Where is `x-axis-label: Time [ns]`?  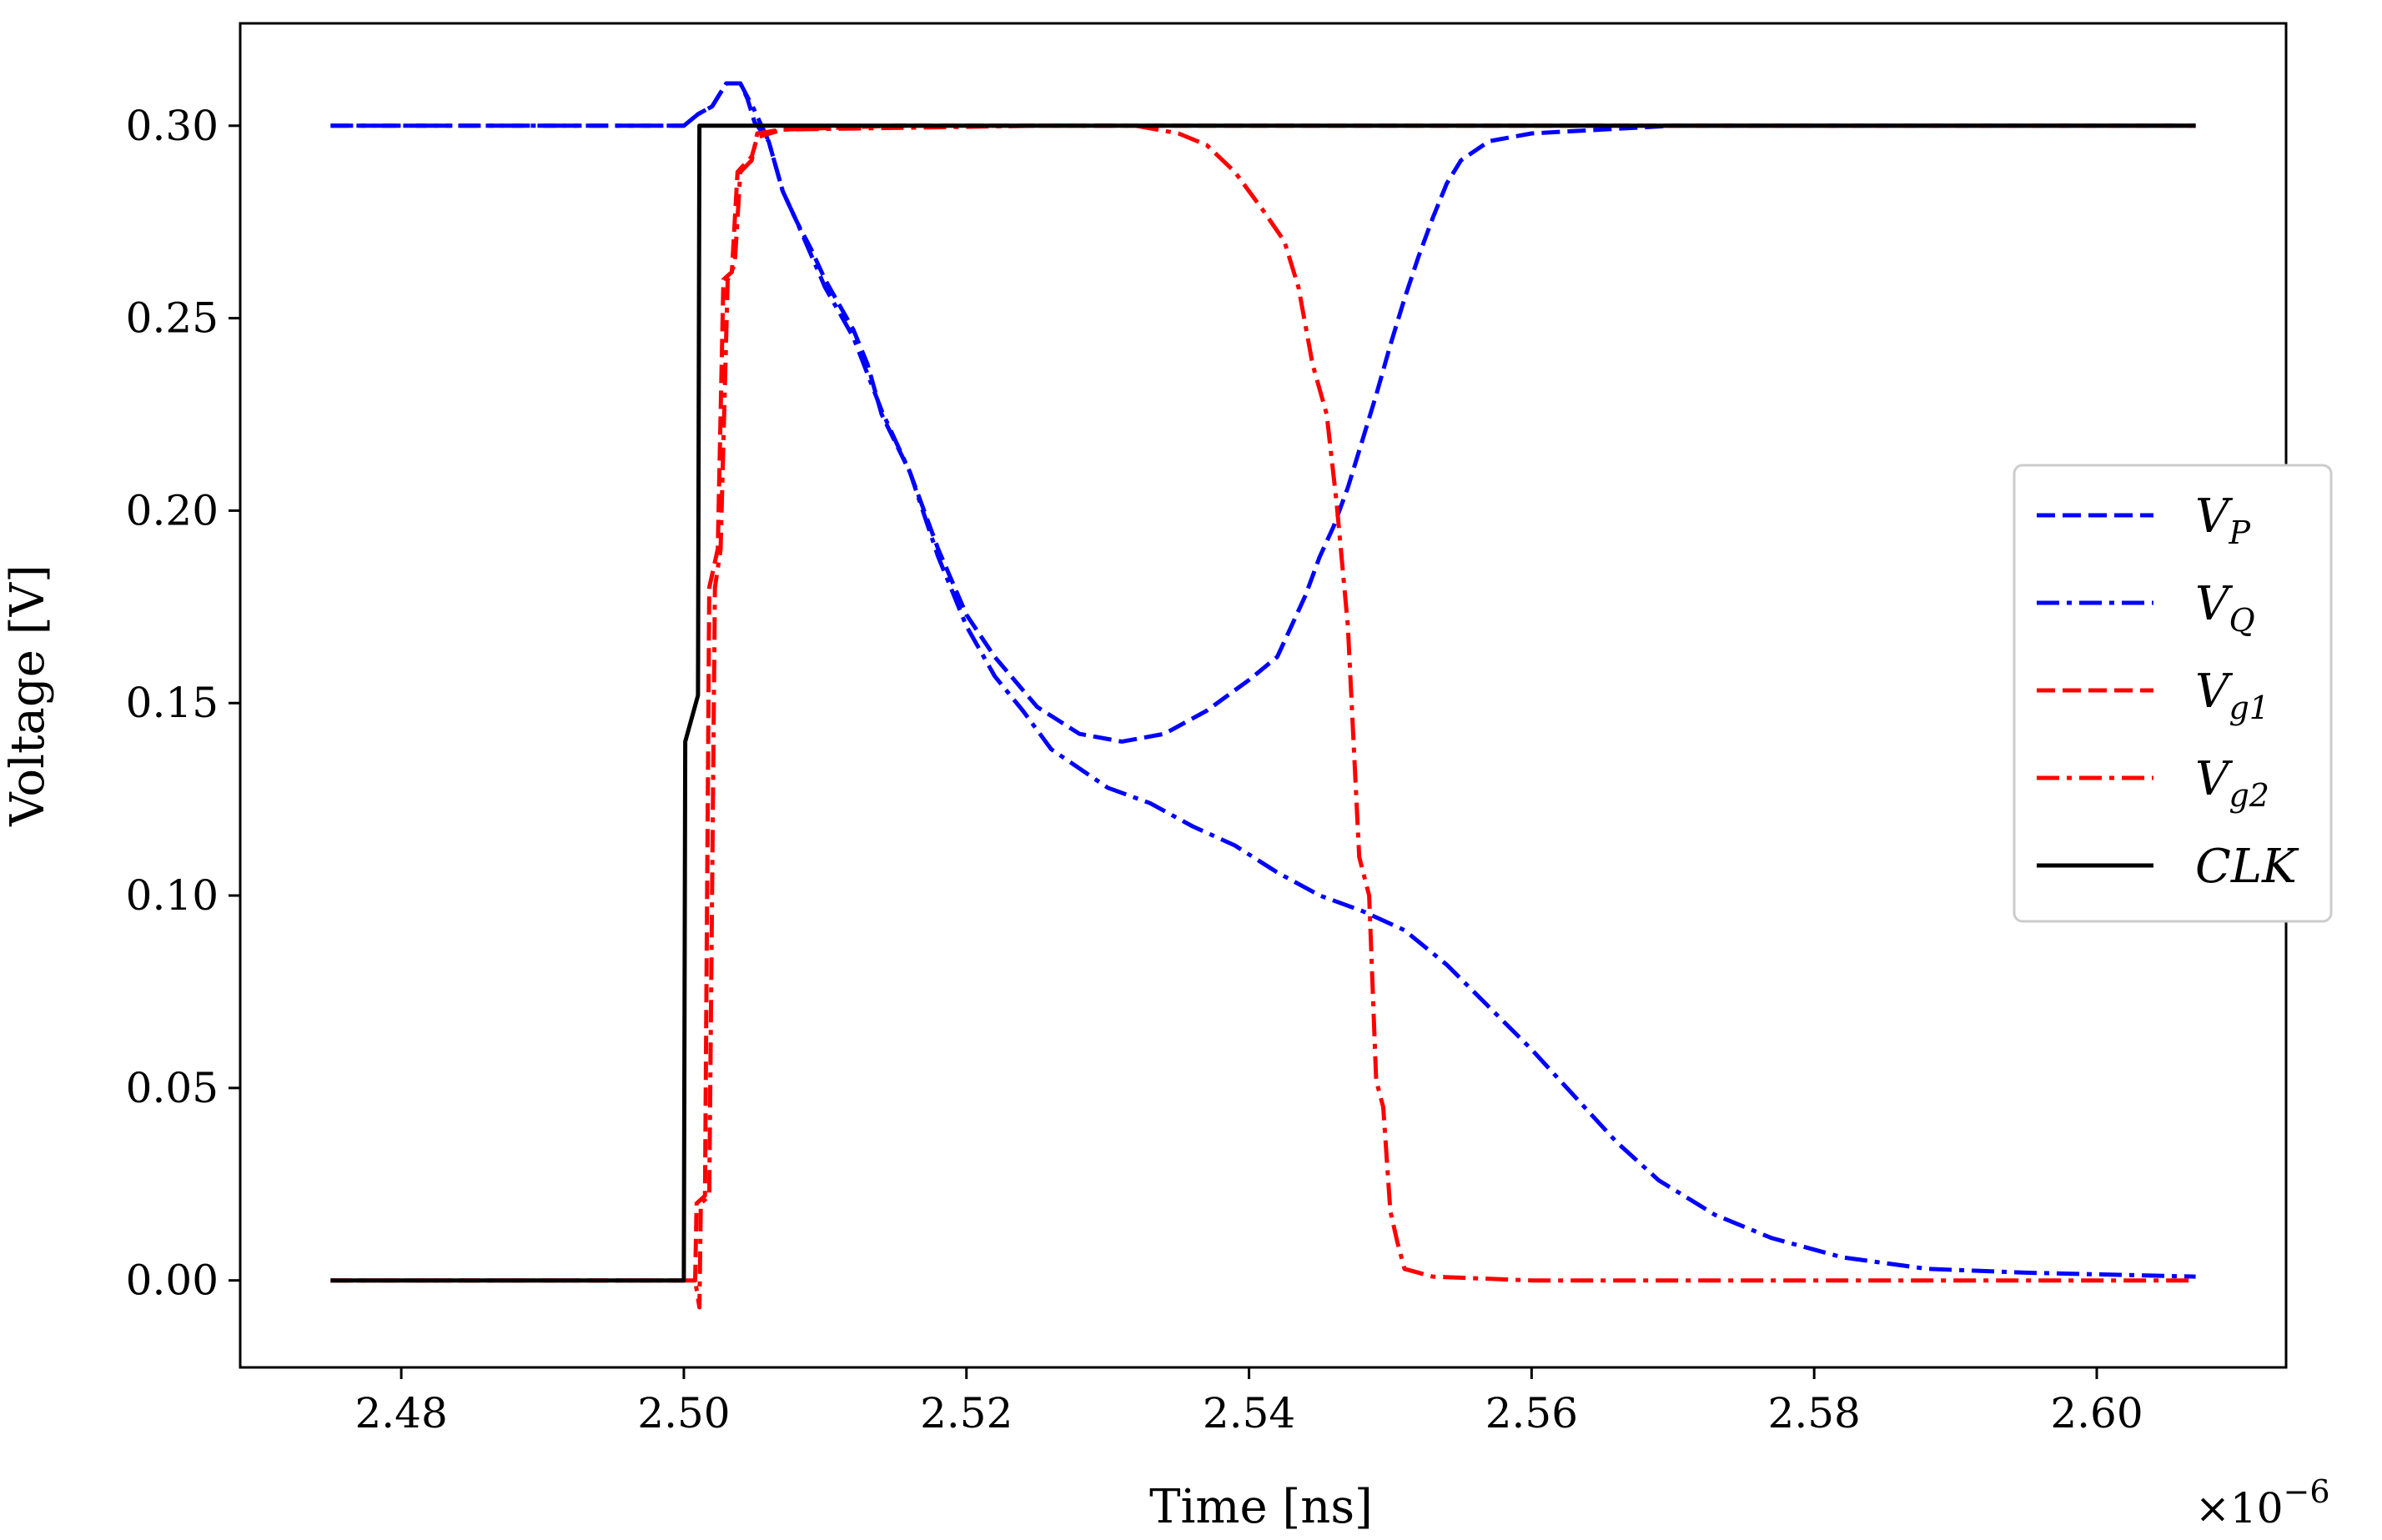 x-axis-label: Time [ns] is located at coordinates (1261, 1507).